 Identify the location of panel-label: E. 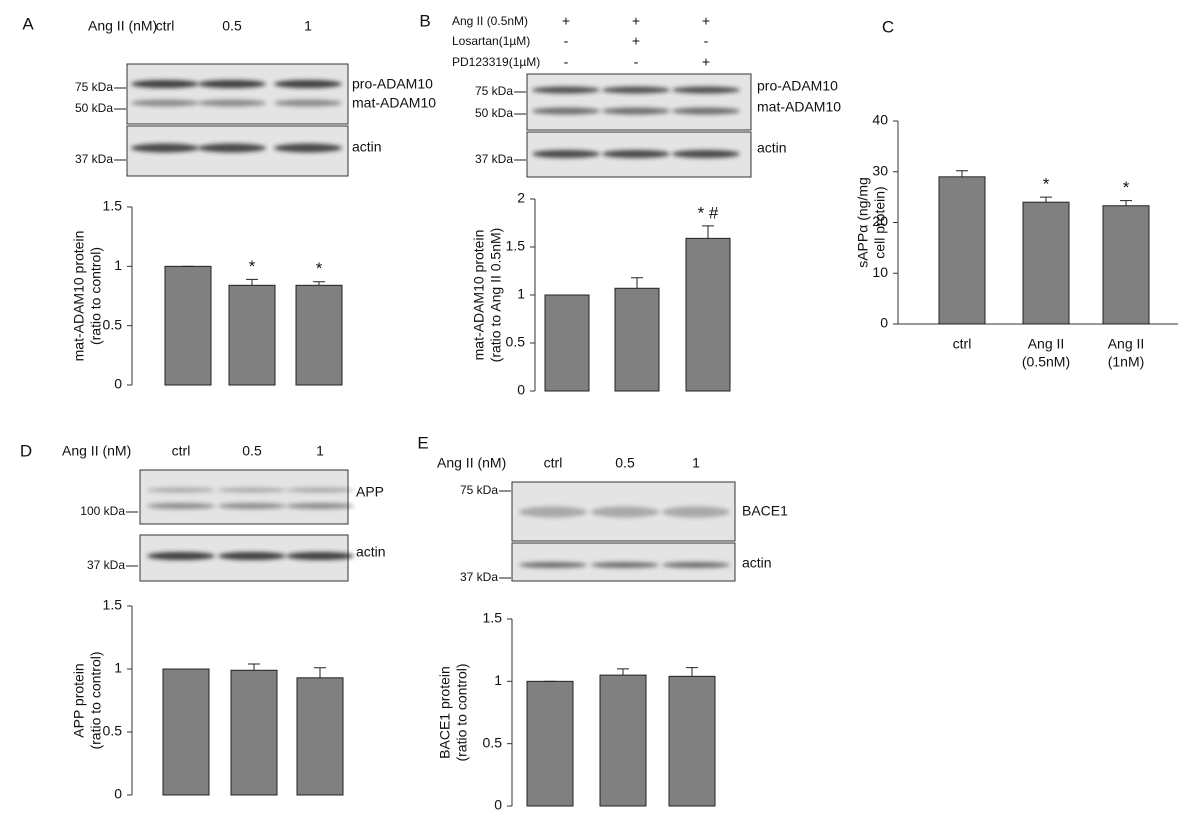
(422, 442).